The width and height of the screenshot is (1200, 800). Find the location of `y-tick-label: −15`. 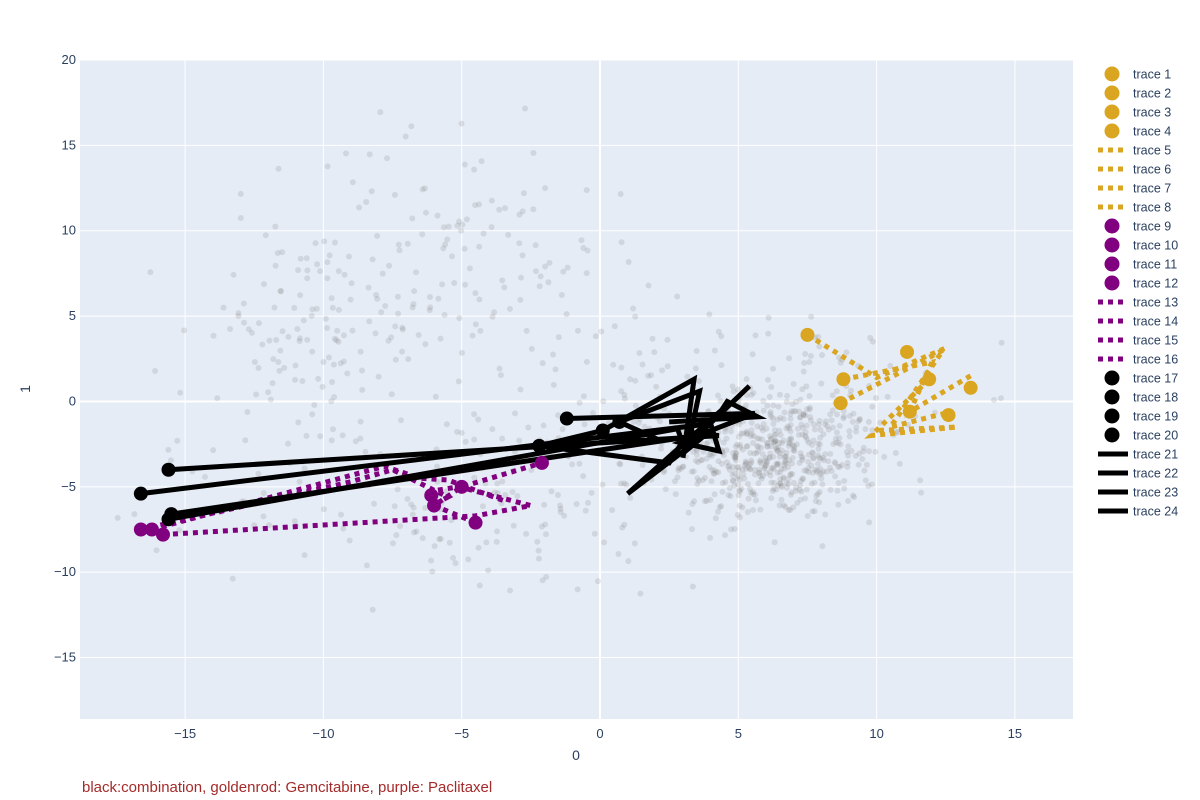

y-tick-label: −15 is located at coordinates (65, 657).